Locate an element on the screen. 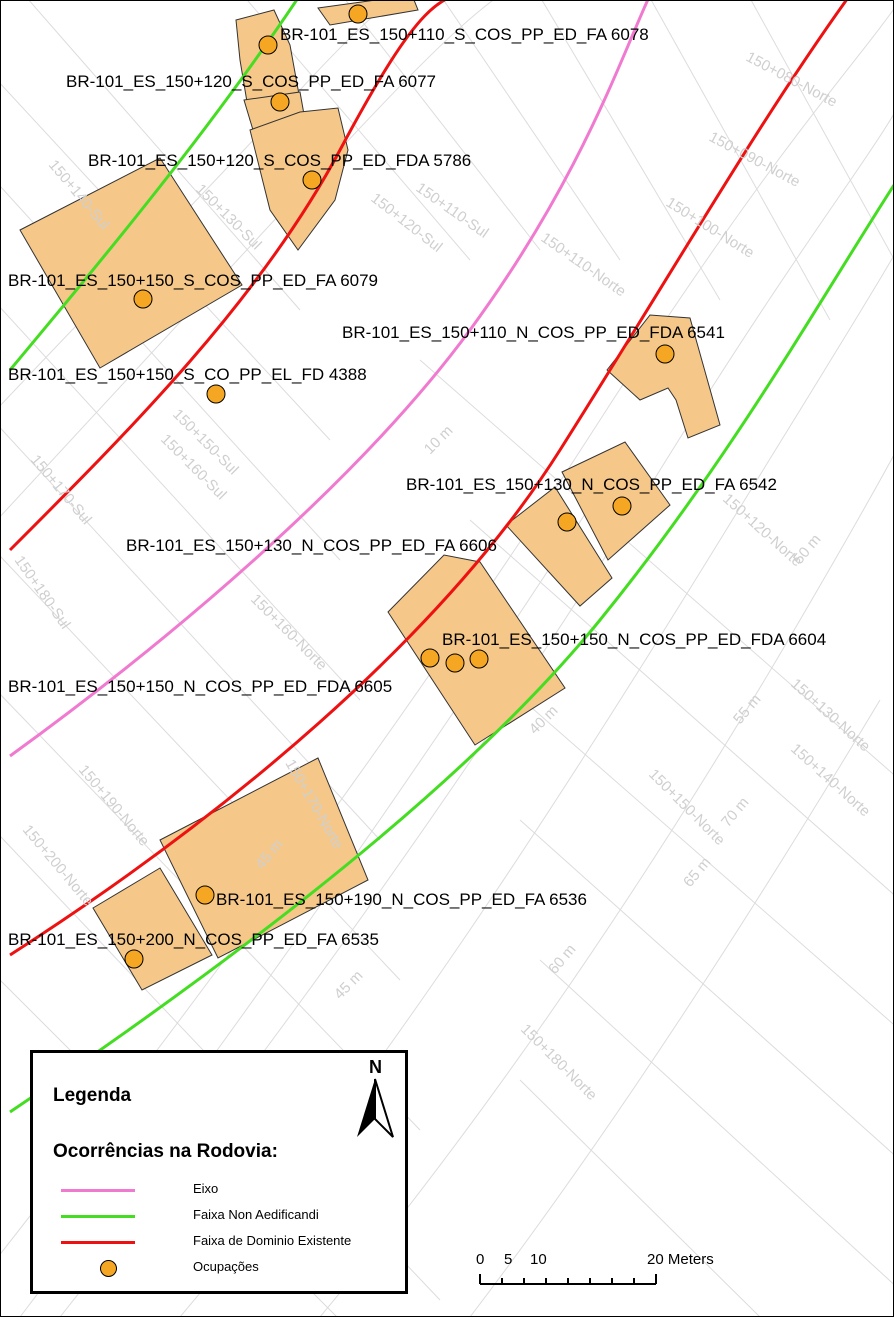 The height and width of the screenshot is (1317, 894). legend-item-ocupacoes: Ocupações is located at coordinates (218, 1268).